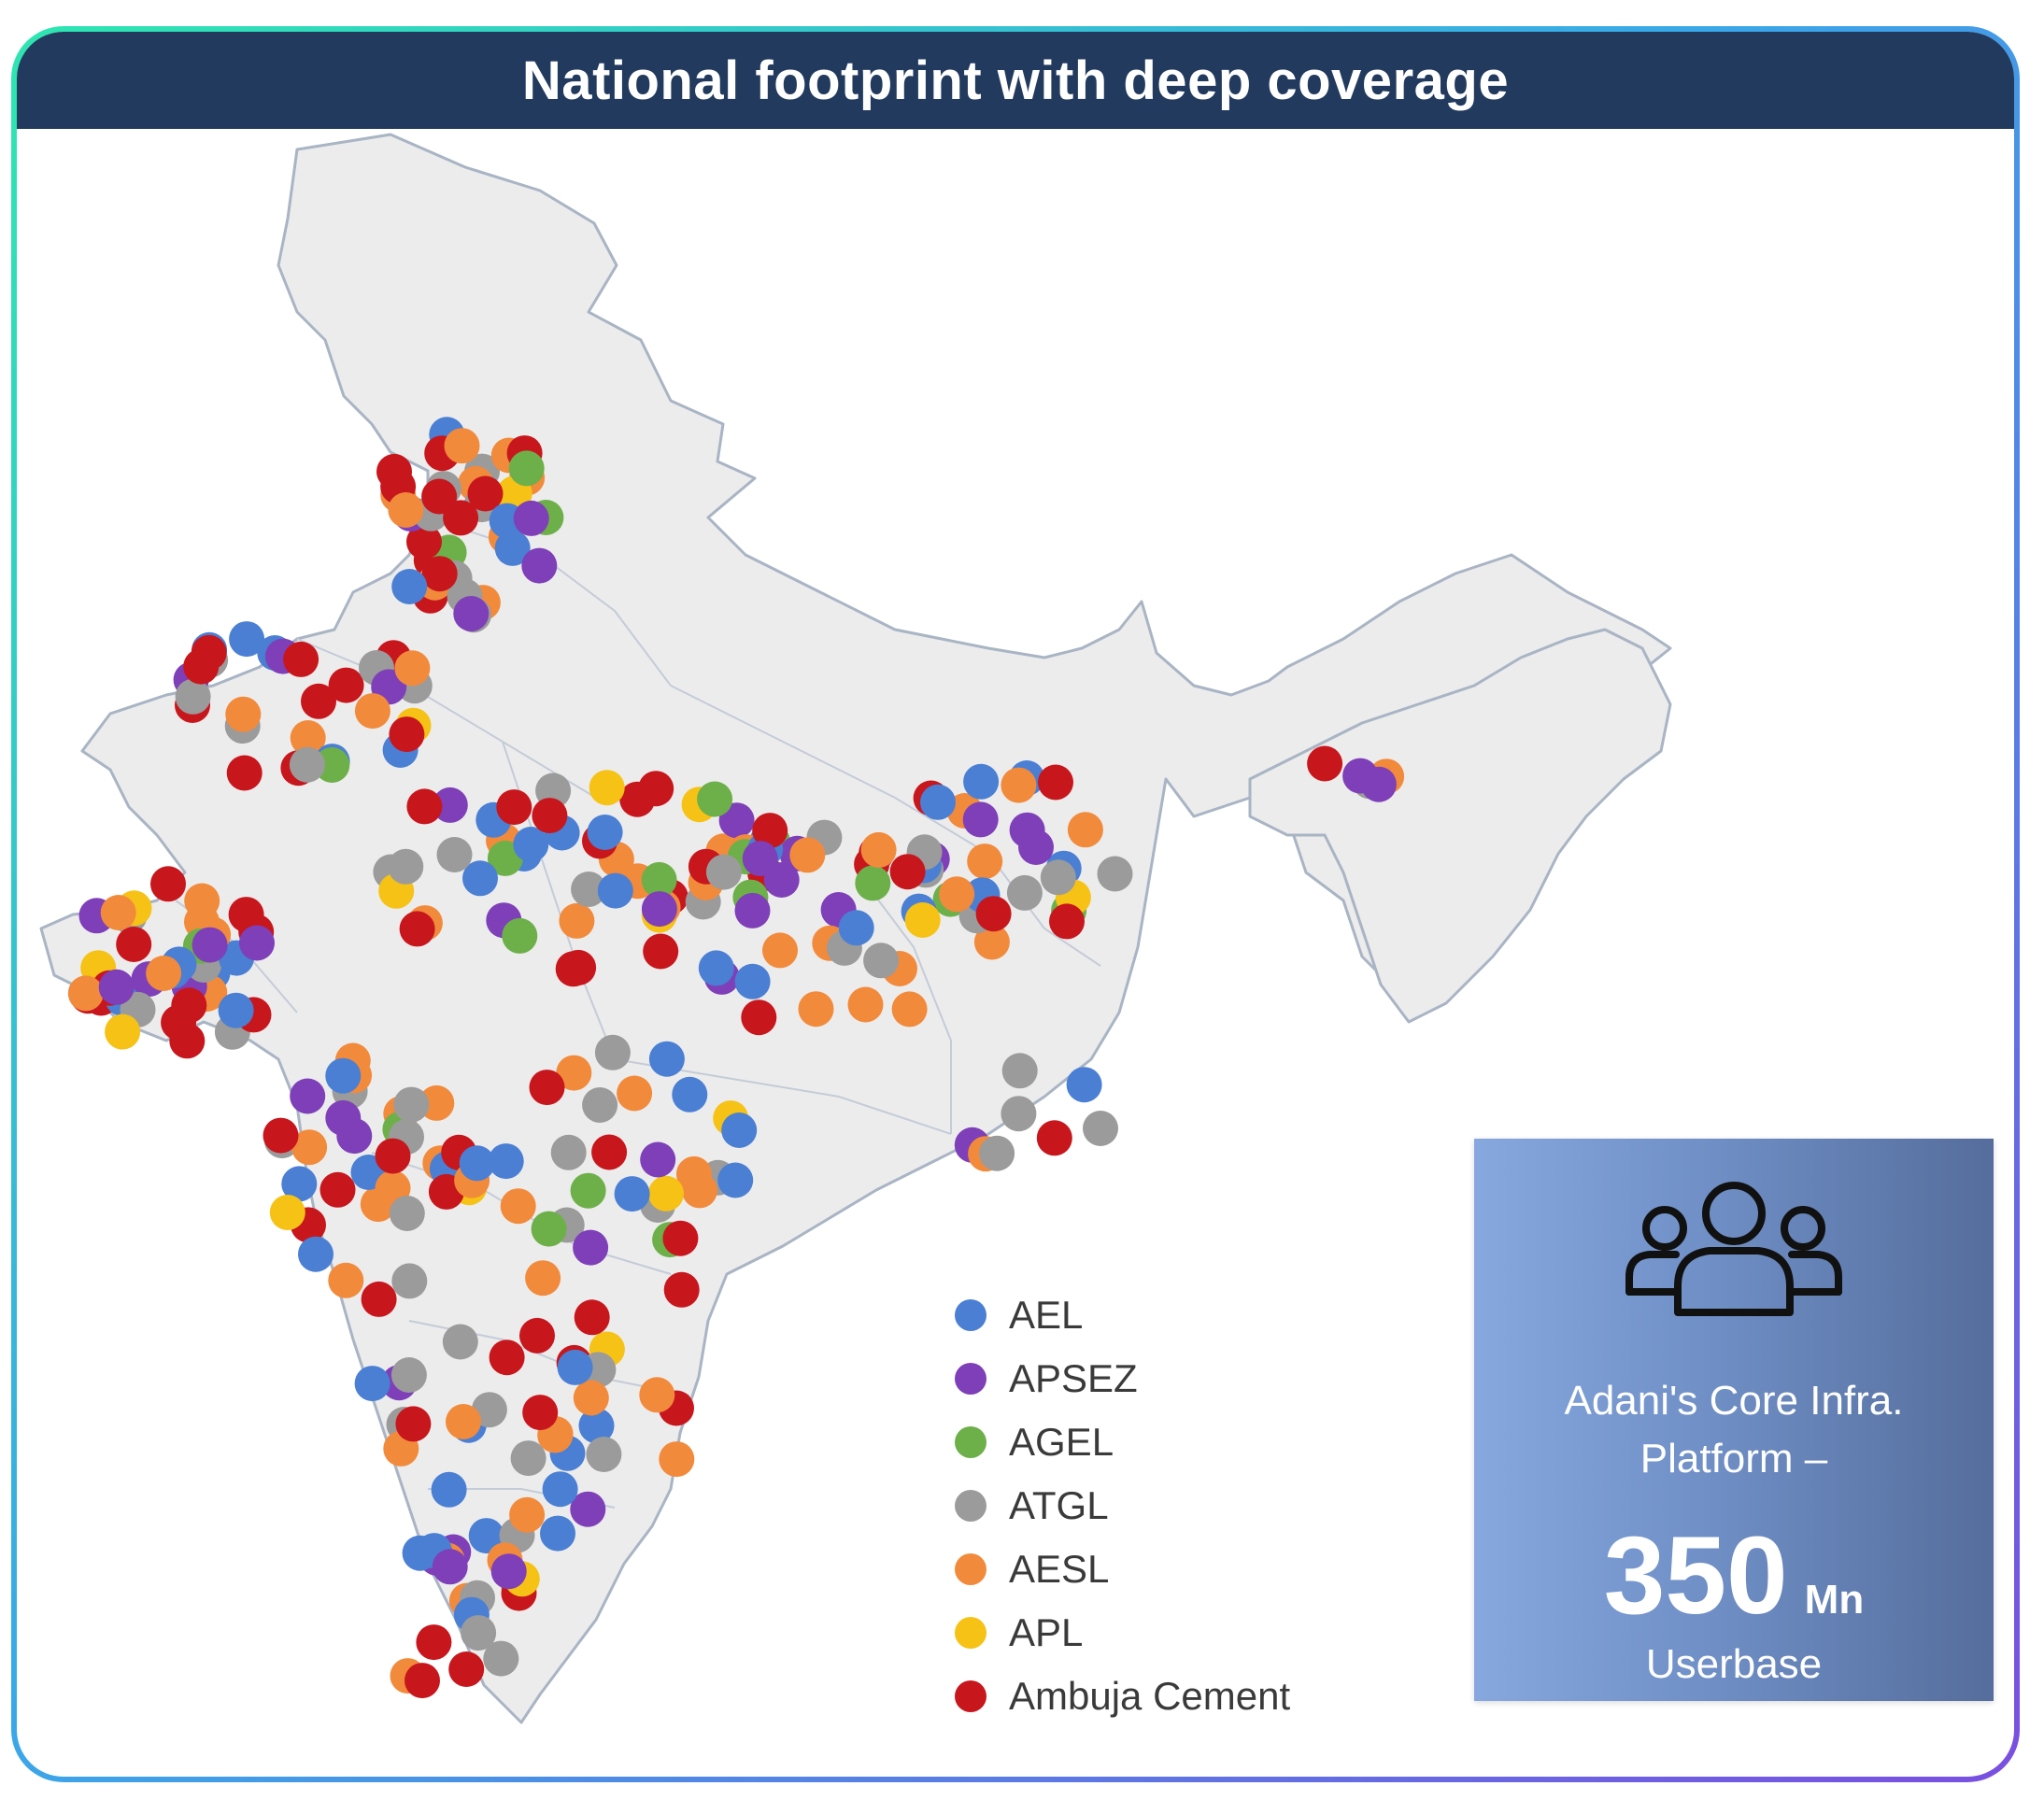 Image resolution: width=2044 pixels, height=1800 pixels. Describe the element at coordinates (1046, 1632) in the screenshot. I see `legend-label: APL` at that location.